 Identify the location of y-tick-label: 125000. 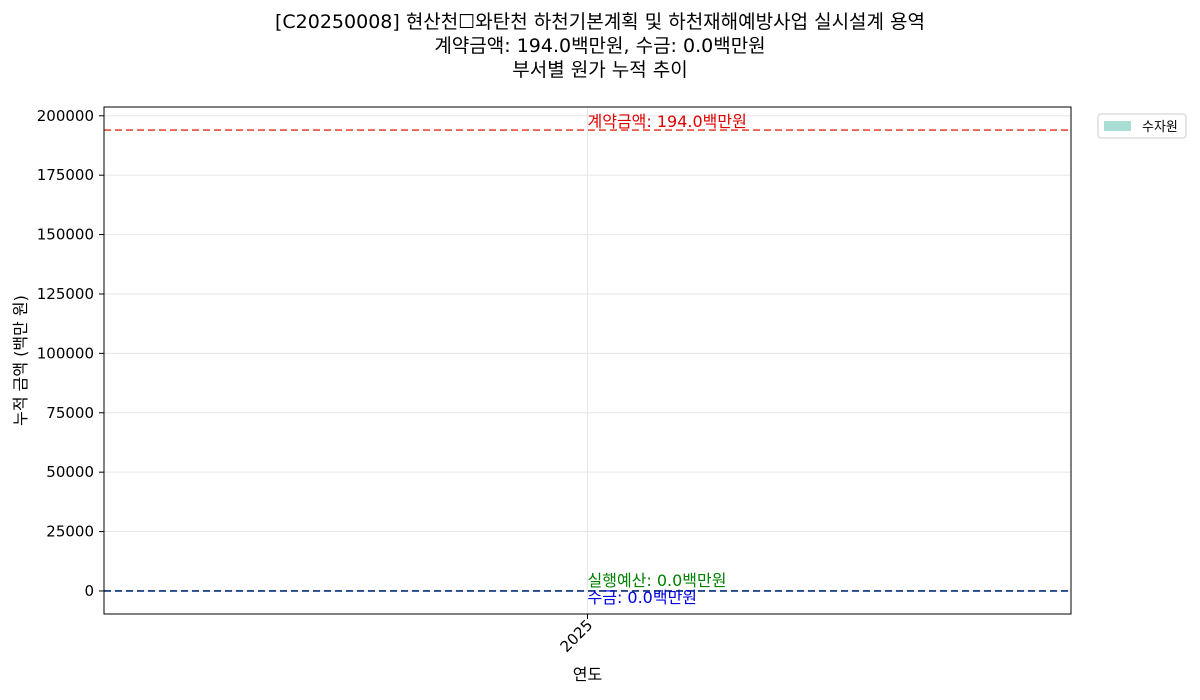
(65, 294).